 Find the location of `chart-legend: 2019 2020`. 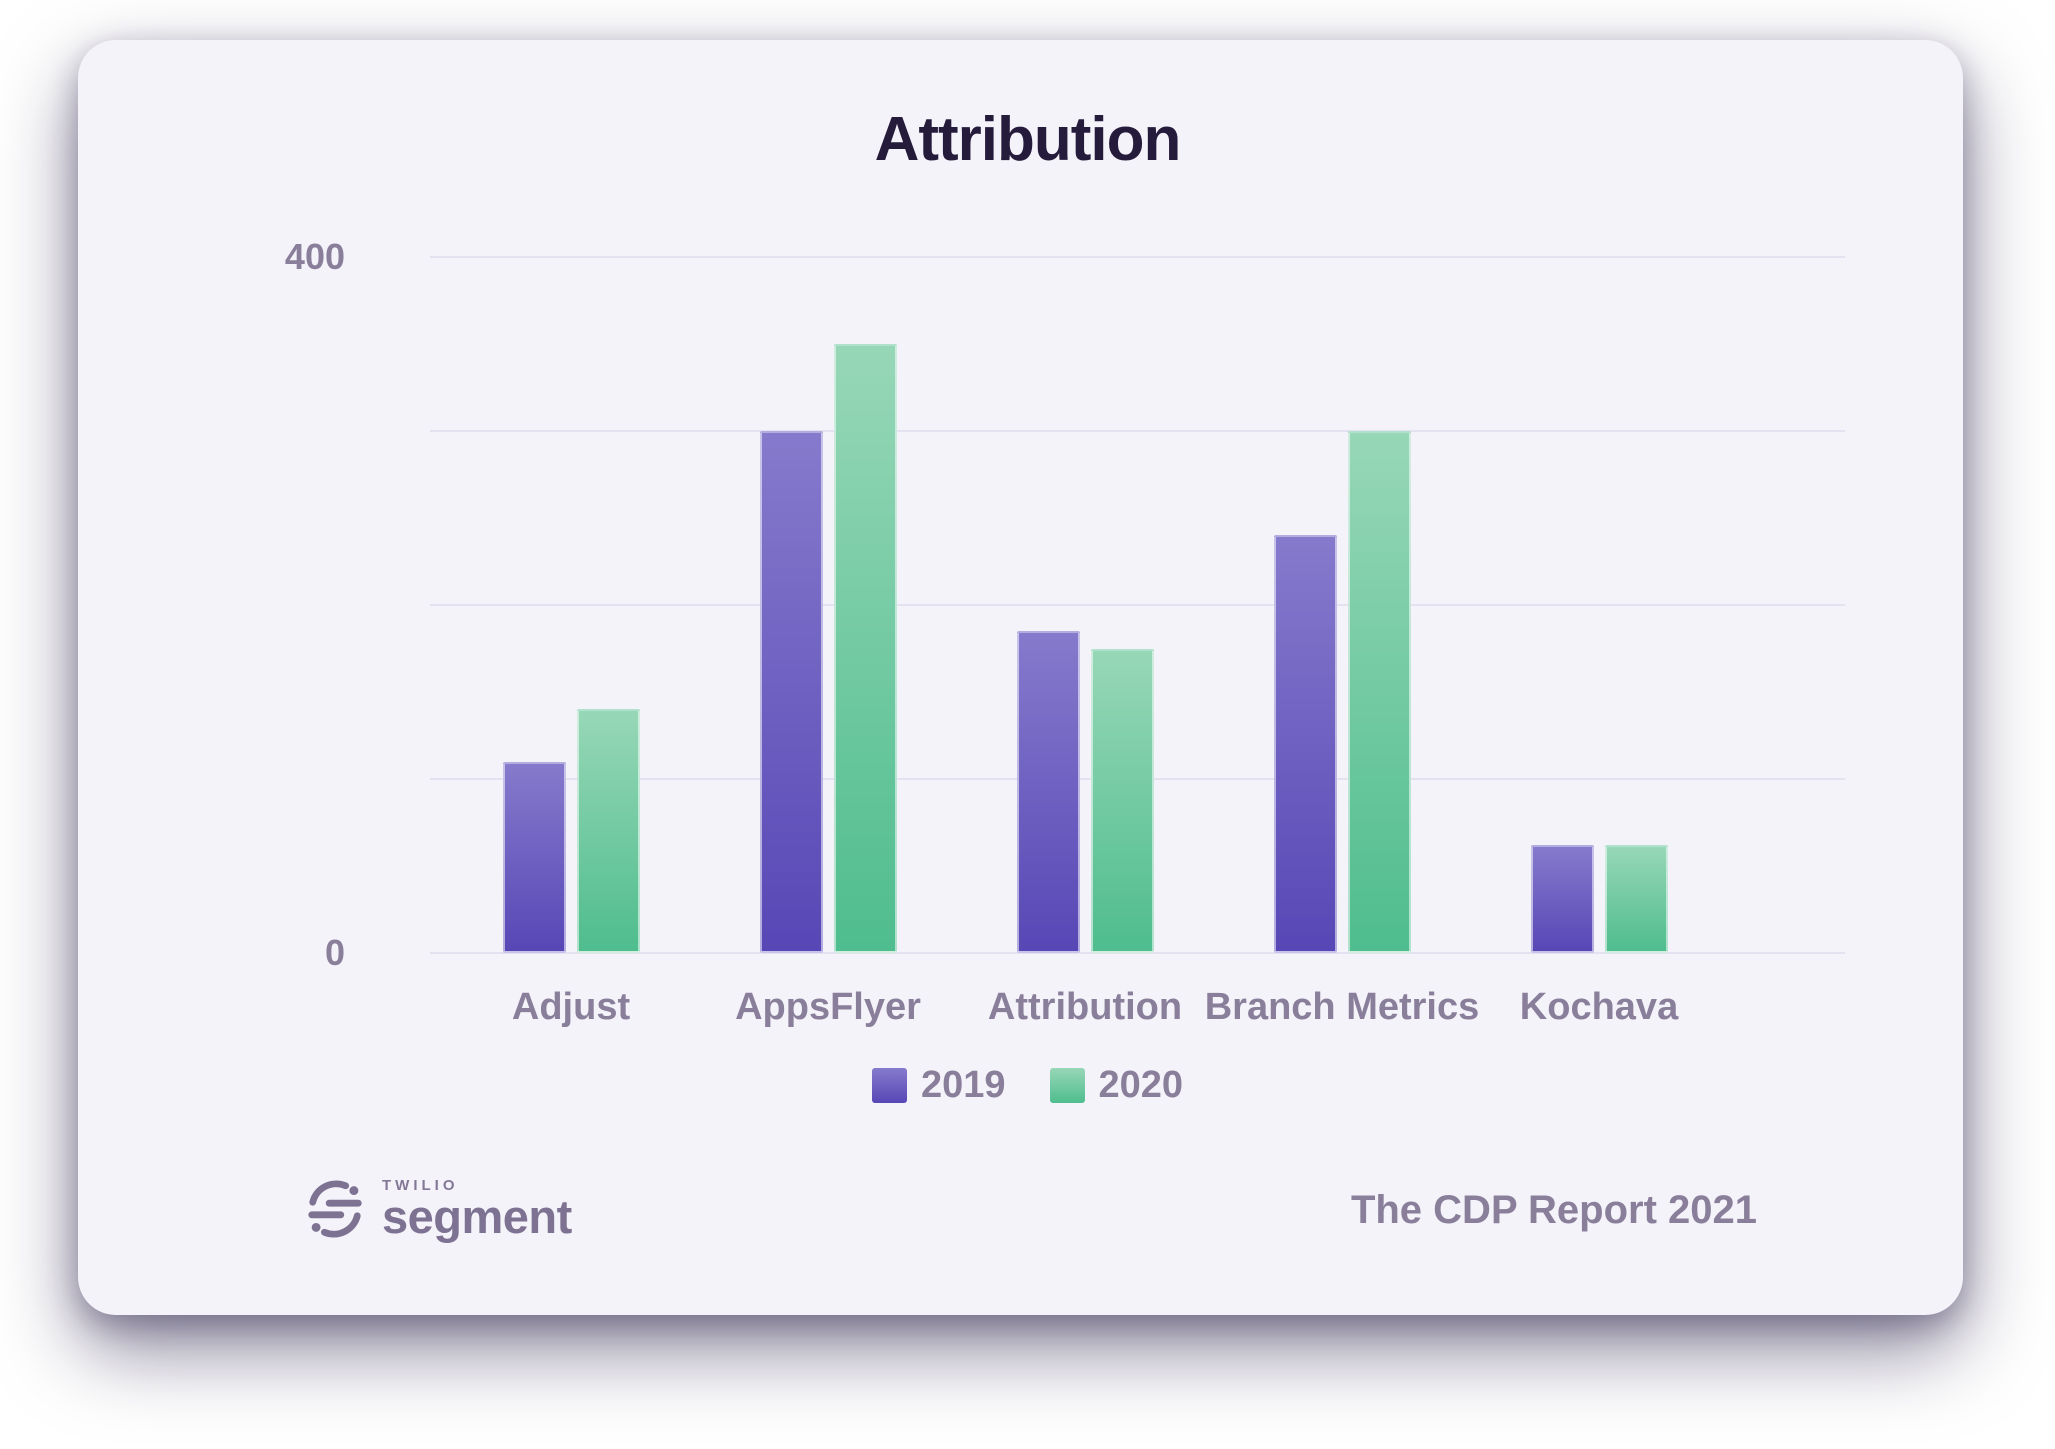

chart-legend: 2019 2020 is located at coordinates (1027, 1085).